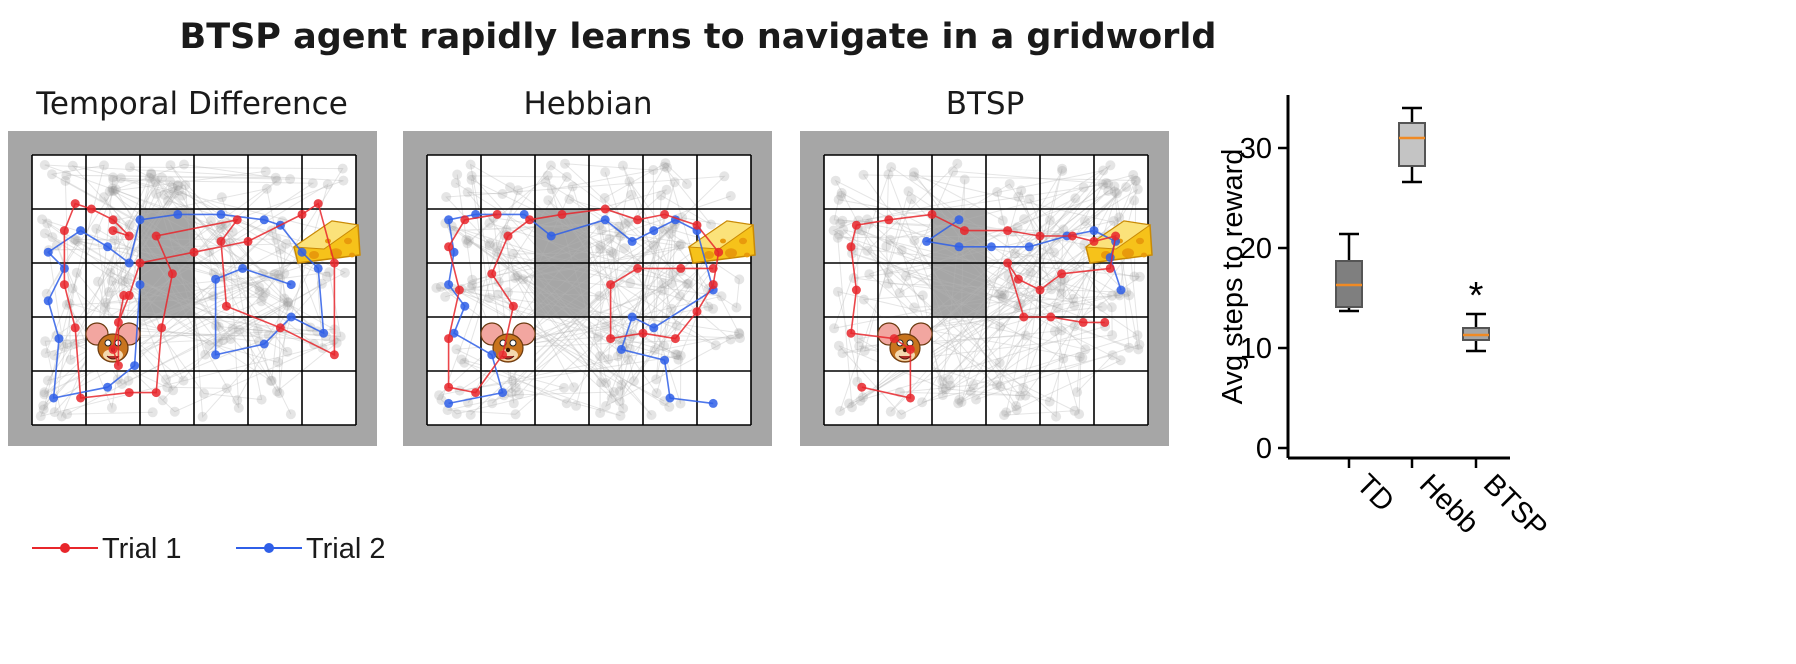 This screenshot has height=664, width=1796. Describe the element at coordinates (985, 104) in the screenshot. I see `panel-title: BTSP` at that location.